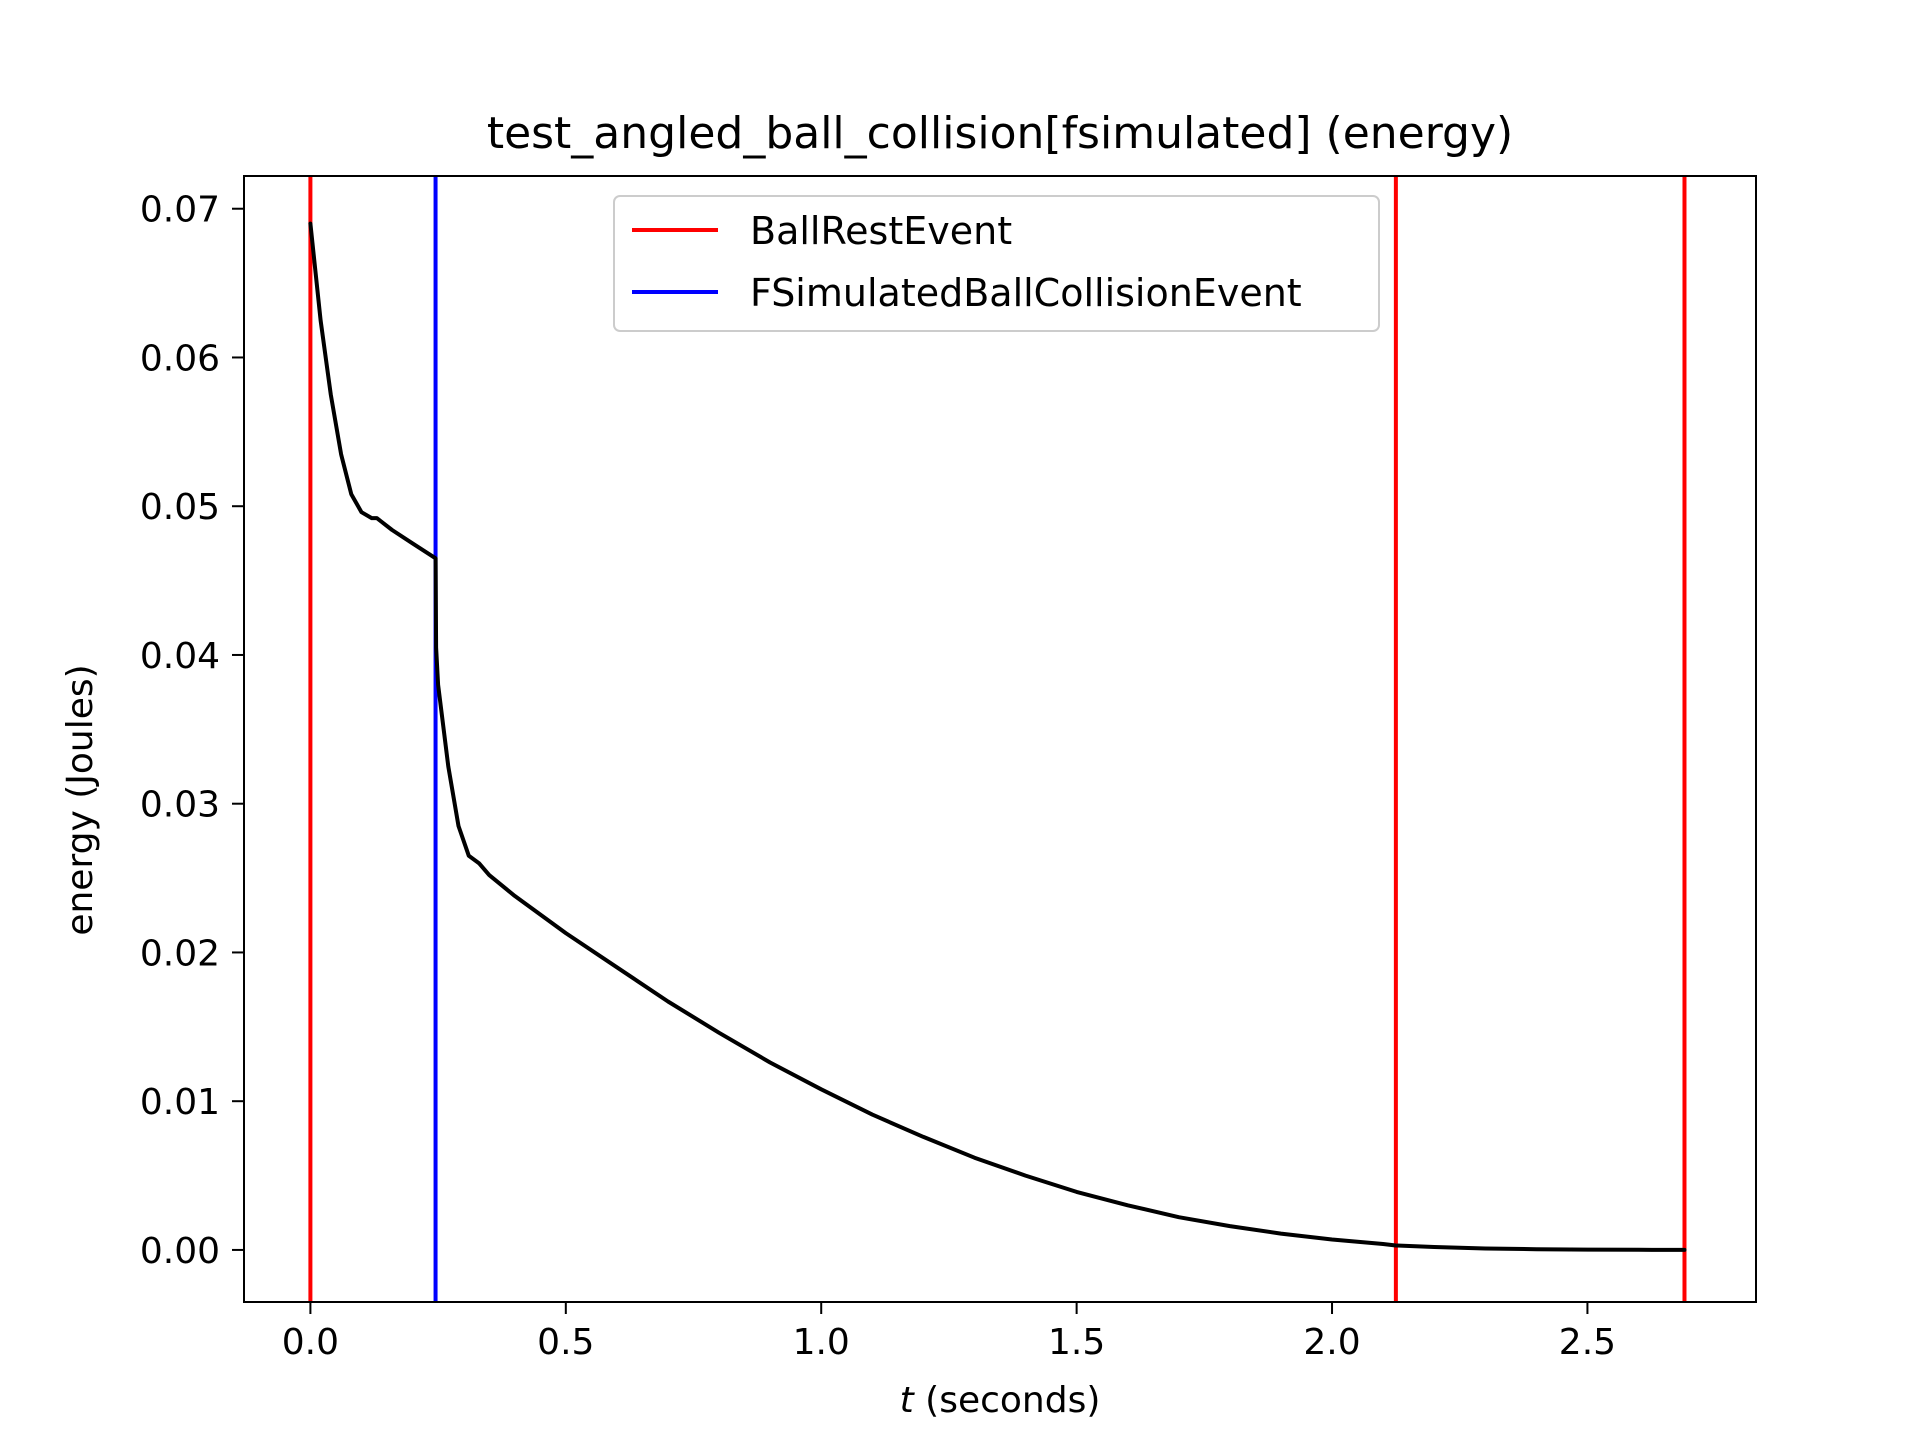 Image resolution: width=1920 pixels, height=1440 pixels. I want to click on x-axis-label: t (seconds), so click(1000, 1400).